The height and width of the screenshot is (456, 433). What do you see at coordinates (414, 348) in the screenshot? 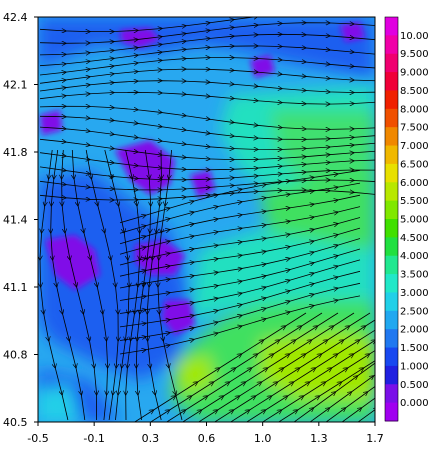
I see `colorbar-label: 1.500` at bounding box center [414, 348].